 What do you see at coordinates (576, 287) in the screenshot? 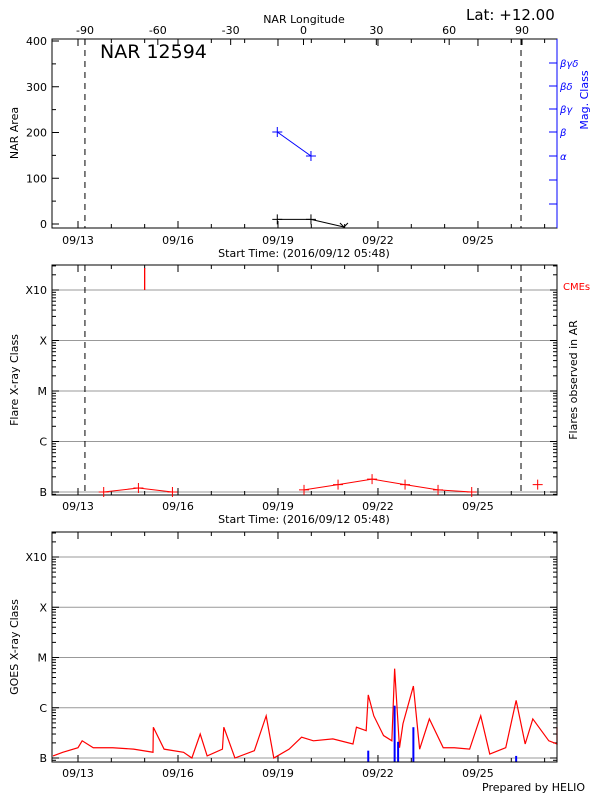
I see `cmes-label: CMEs` at bounding box center [576, 287].